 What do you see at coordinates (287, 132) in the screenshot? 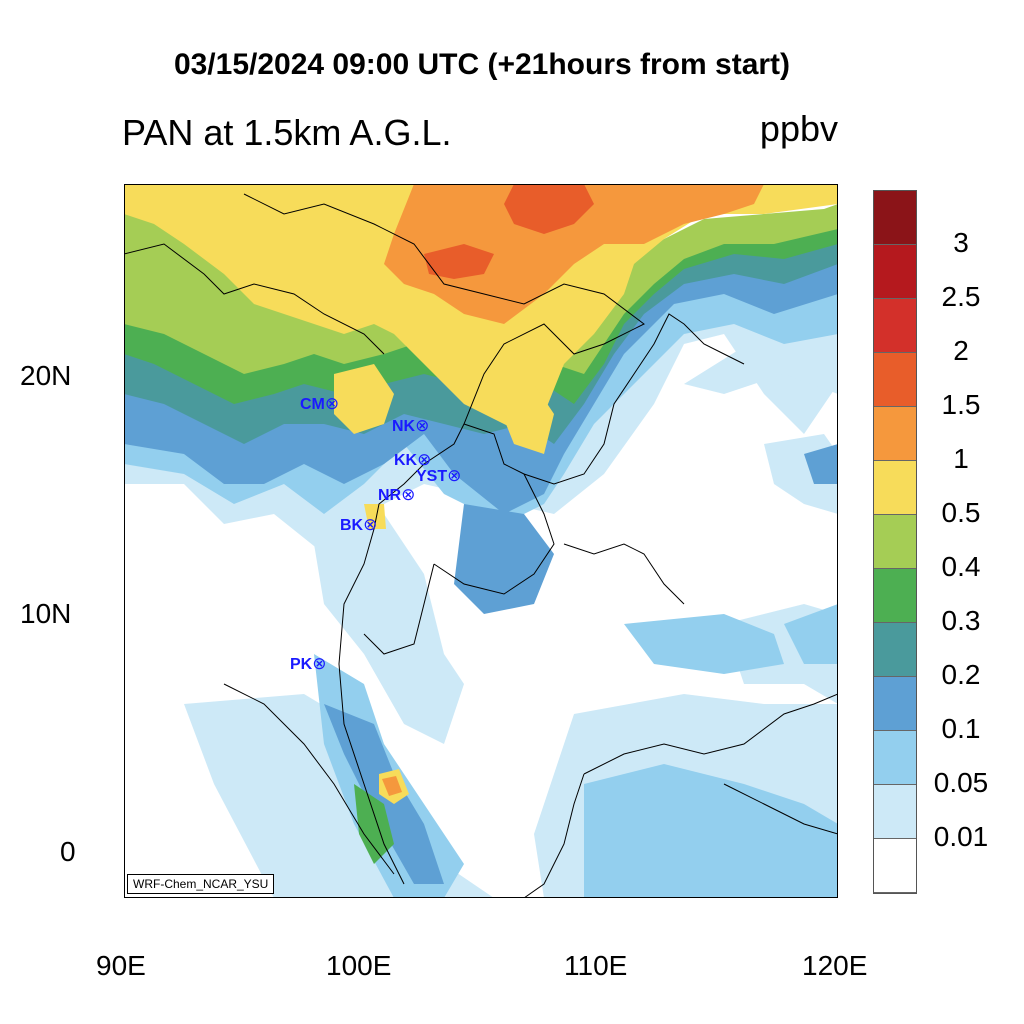
I see `variable-title: PAN at 1.5km A.G.L.` at bounding box center [287, 132].